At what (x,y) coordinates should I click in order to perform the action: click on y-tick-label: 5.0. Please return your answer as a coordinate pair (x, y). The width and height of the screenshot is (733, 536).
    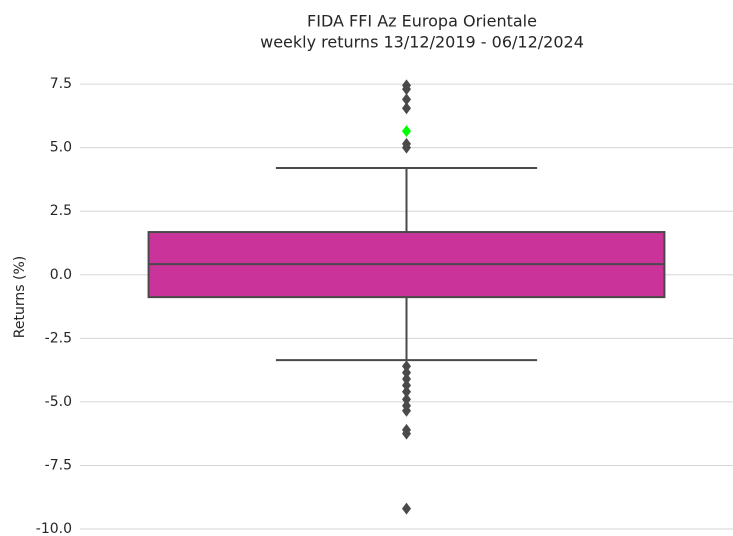
    Looking at the image, I should click on (61, 148).